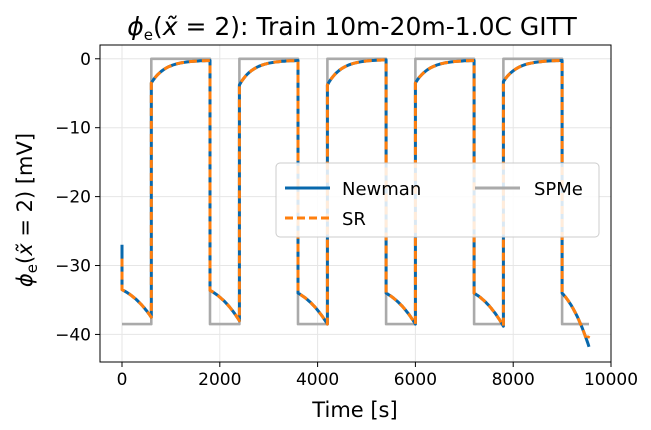  I want to click on y-axis-ticks: 0 −10 −20 −30 −40, so click(77, 197).